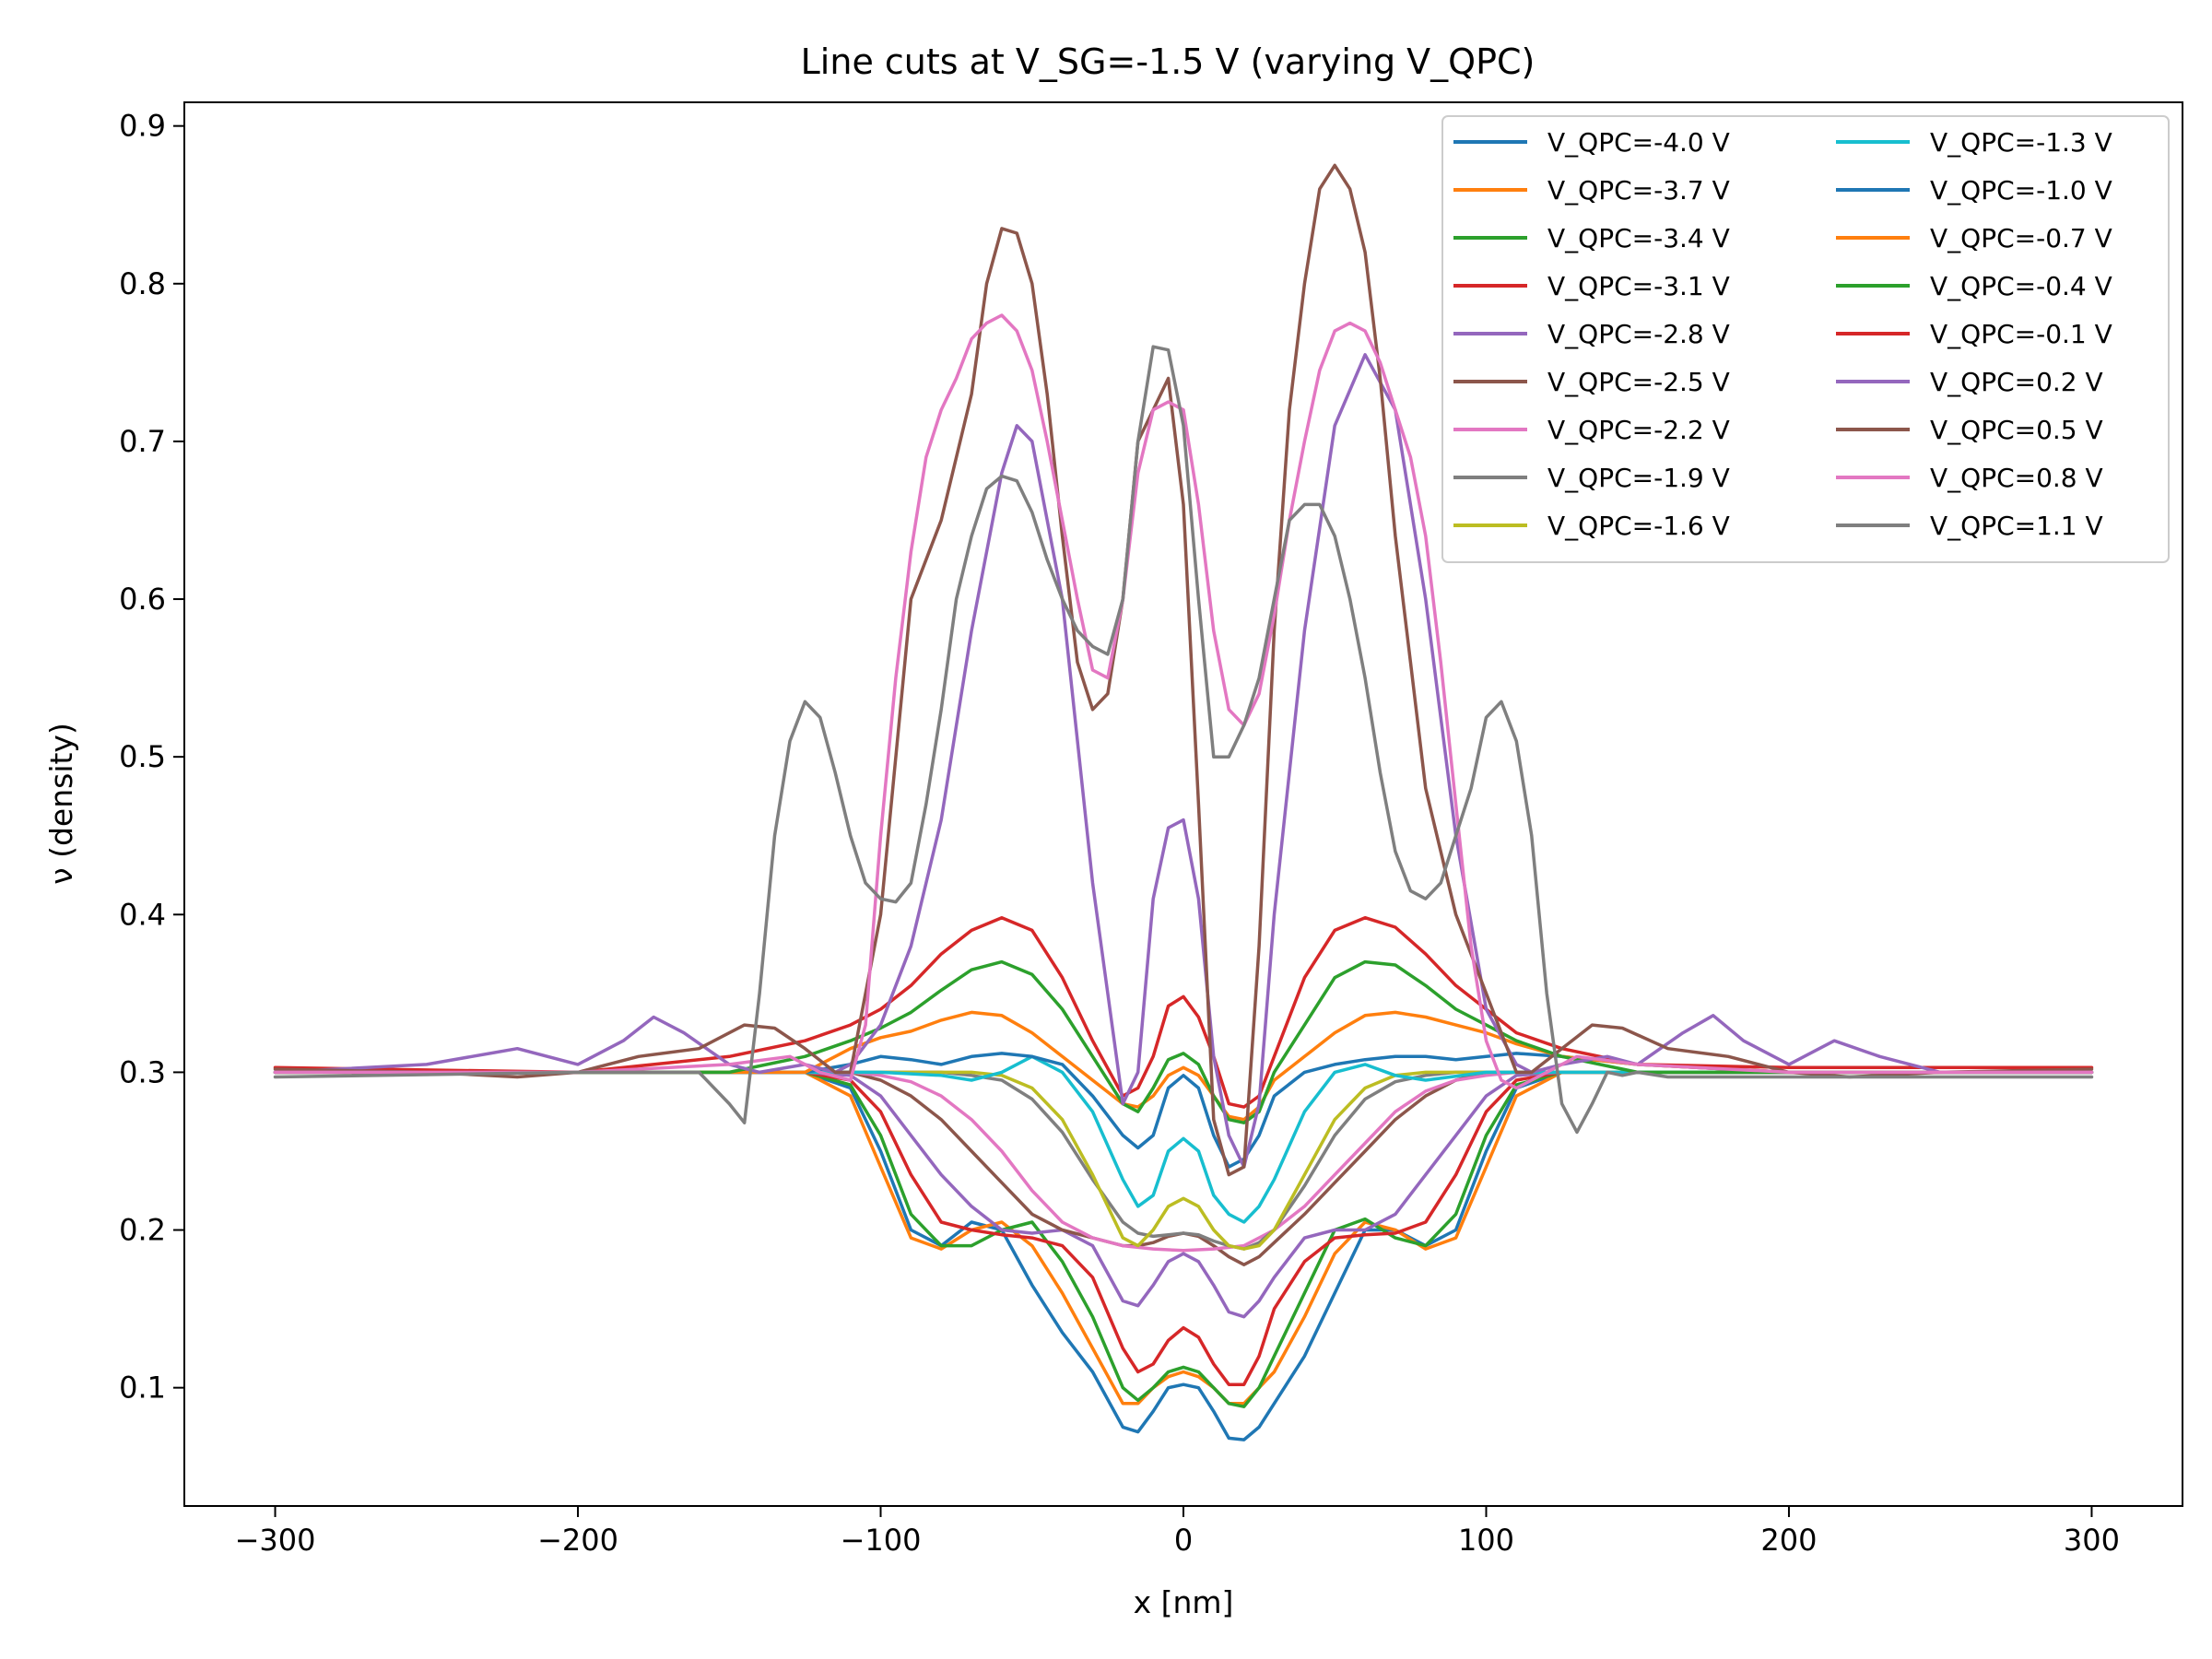  Describe the element at coordinates (1486, 1540) in the screenshot. I see `x-tick-label: 100` at that location.